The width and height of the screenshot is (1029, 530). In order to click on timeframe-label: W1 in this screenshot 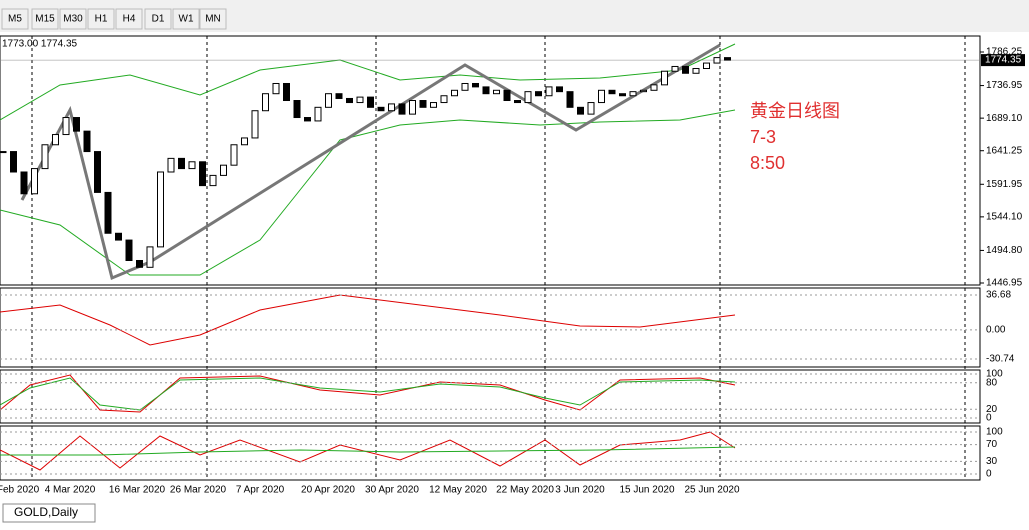, I will do `click(186, 19)`.